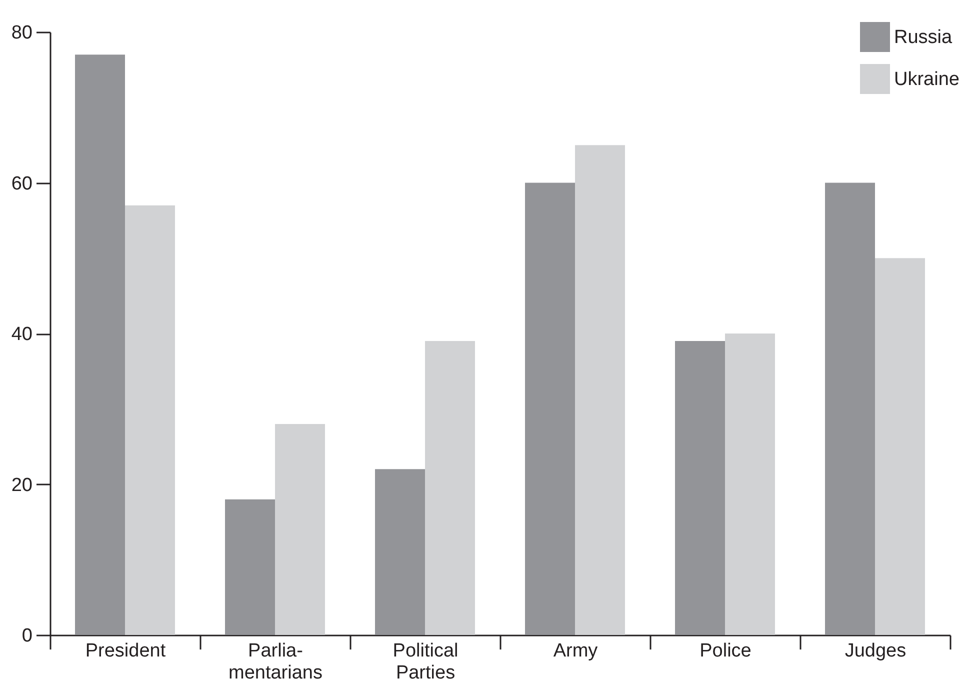 The height and width of the screenshot is (699, 979). I want to click on x-tick-label: Army, so click(575, 651).